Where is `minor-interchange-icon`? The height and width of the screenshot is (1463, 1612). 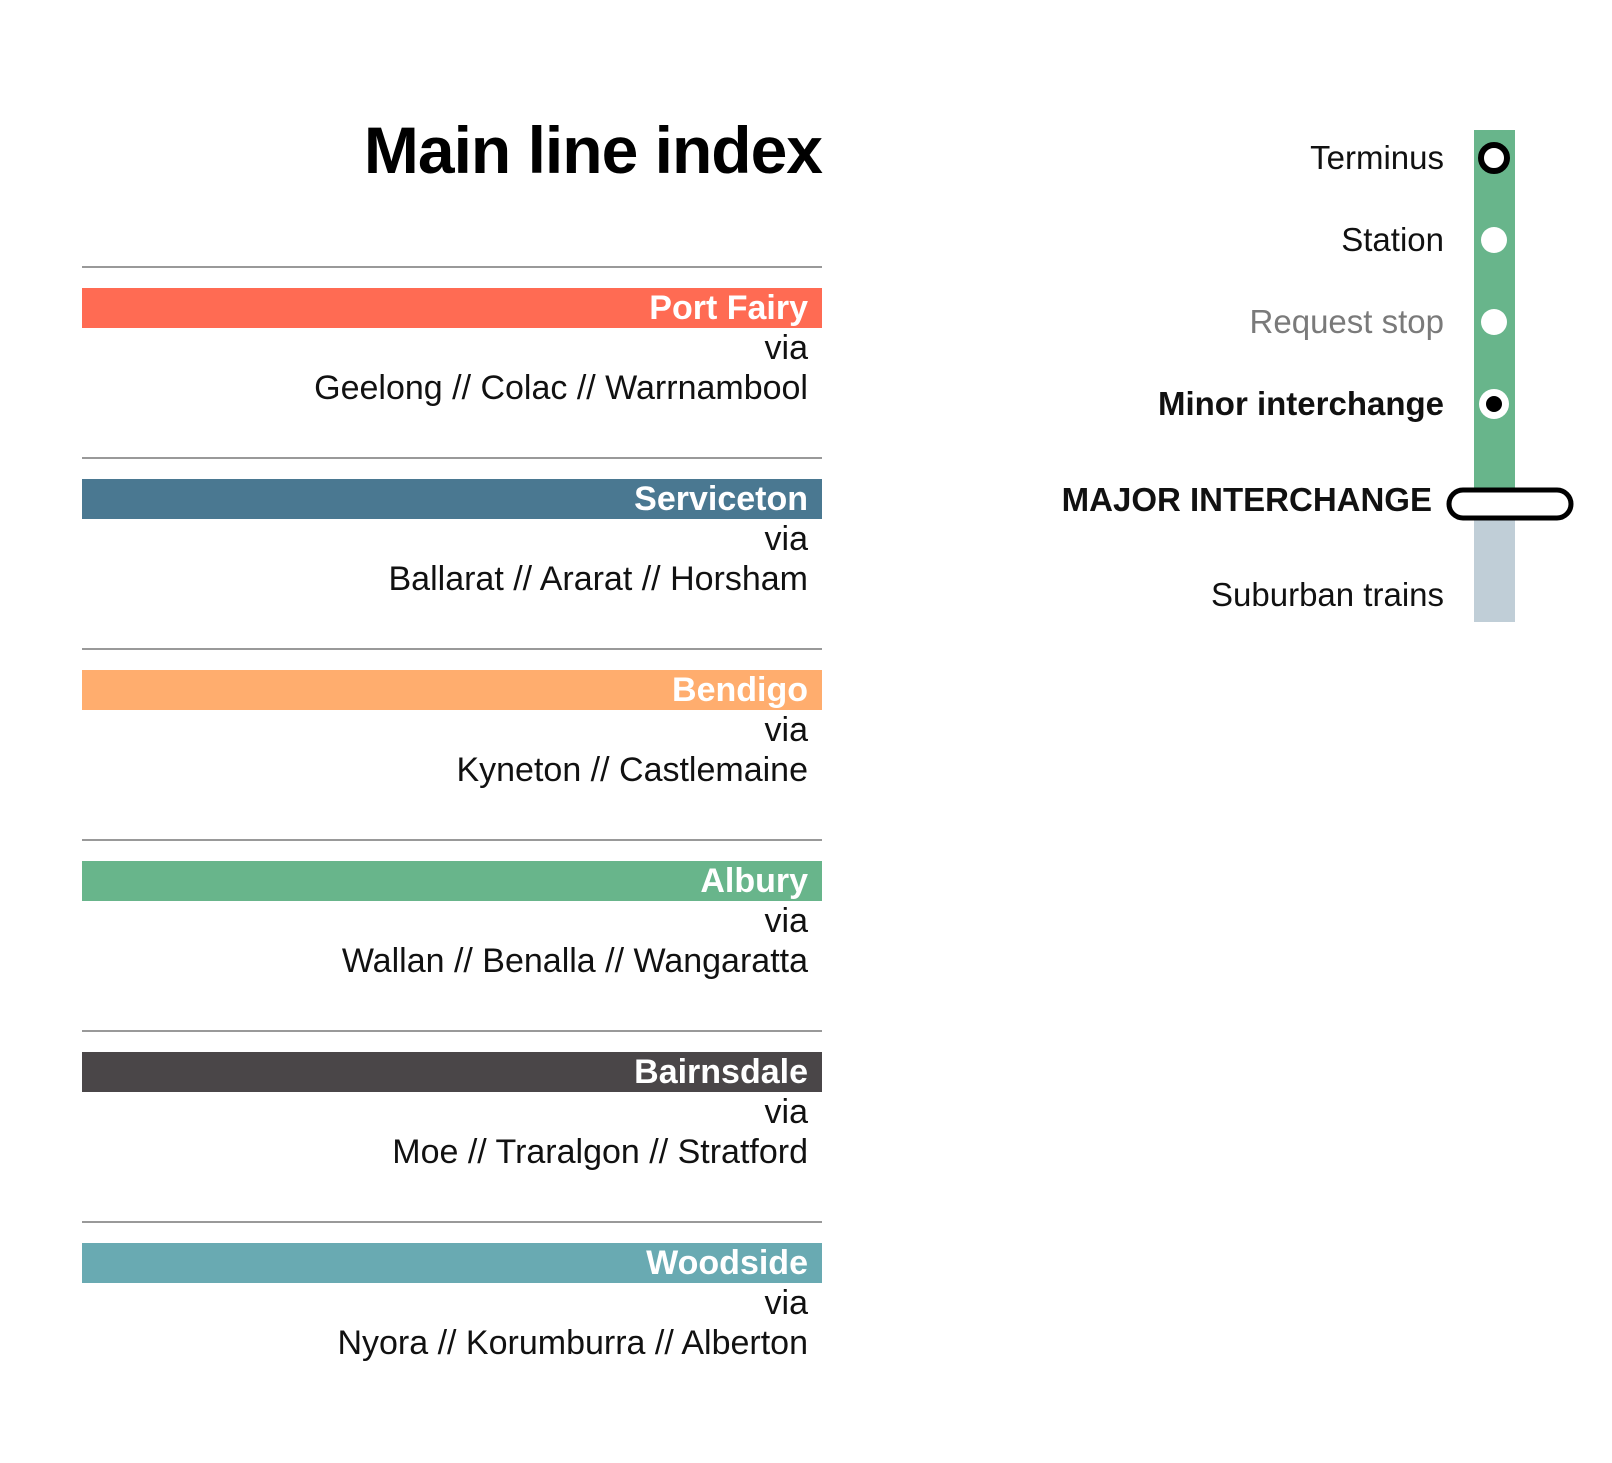 minor-interchange-icon is located at coordinates (1494, 404).